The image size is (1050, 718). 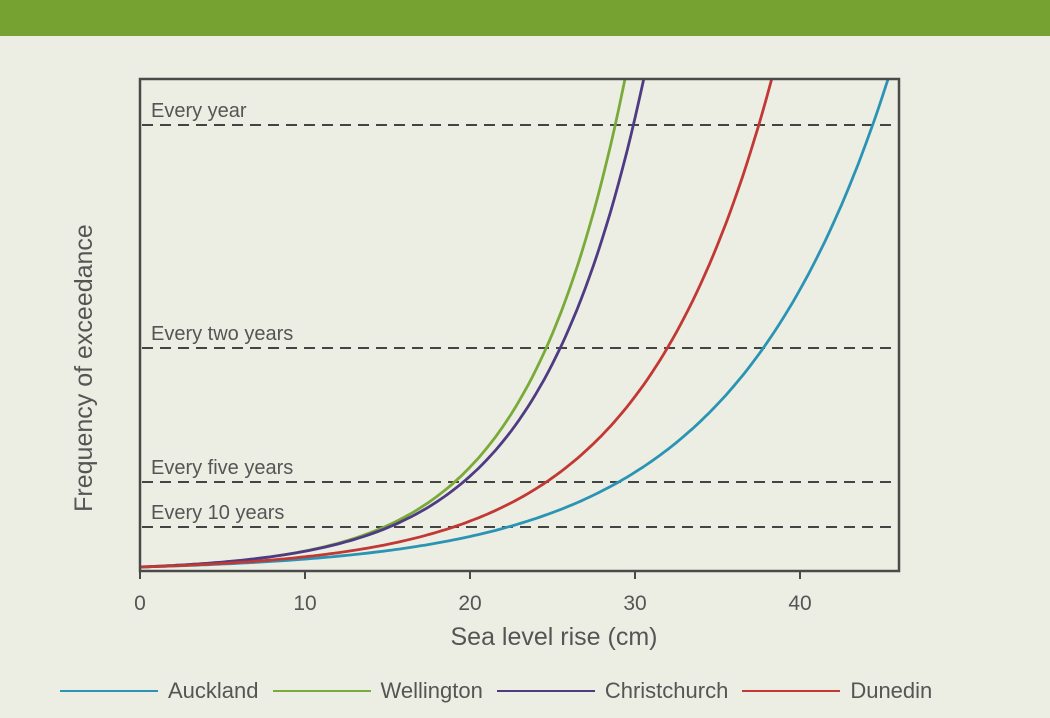 What do you see at coordinates (213, 690) in the screenshot?
I see `legend-label-auckland: Auckland` at bounding box center [213, 690].